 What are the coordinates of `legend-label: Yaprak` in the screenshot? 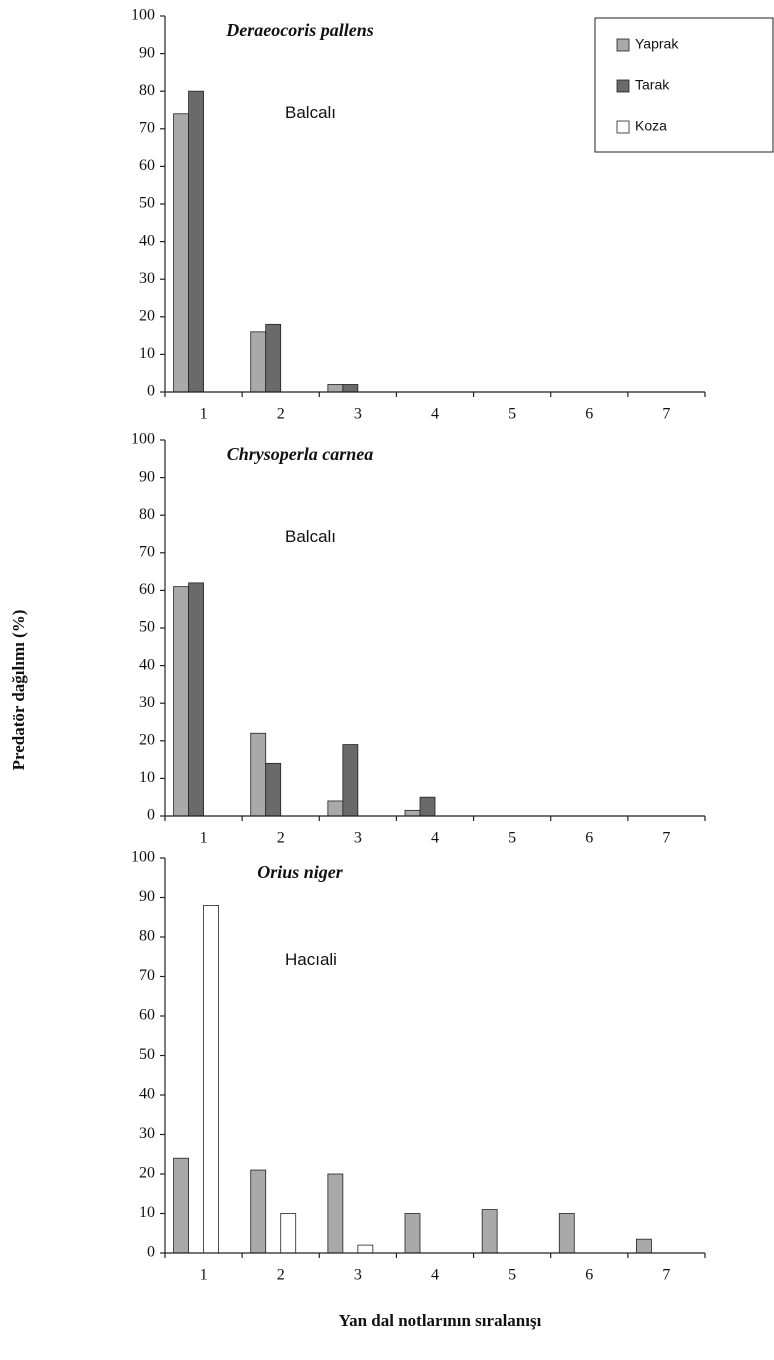 It's located at (657, 44).